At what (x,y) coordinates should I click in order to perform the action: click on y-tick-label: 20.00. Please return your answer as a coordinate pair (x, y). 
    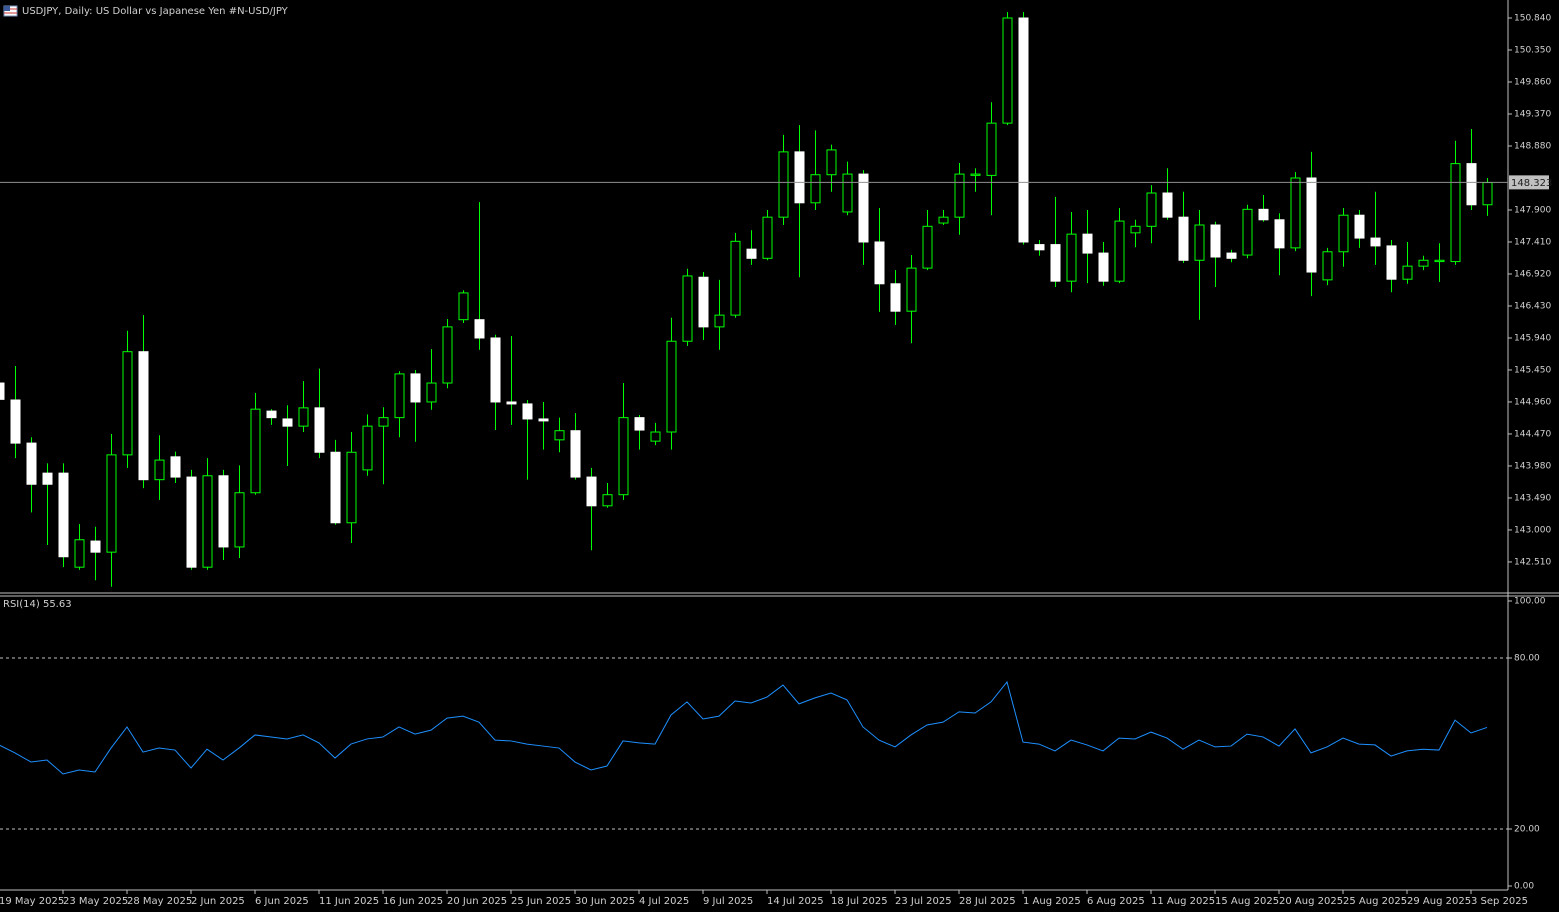
    Looking at the image, I should click on (1527, 830).